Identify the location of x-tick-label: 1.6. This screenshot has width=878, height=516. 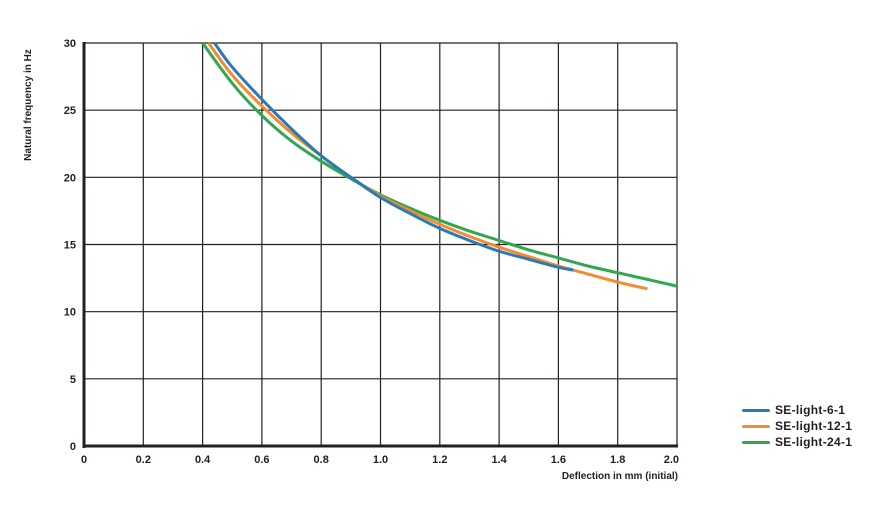
(558, 460).